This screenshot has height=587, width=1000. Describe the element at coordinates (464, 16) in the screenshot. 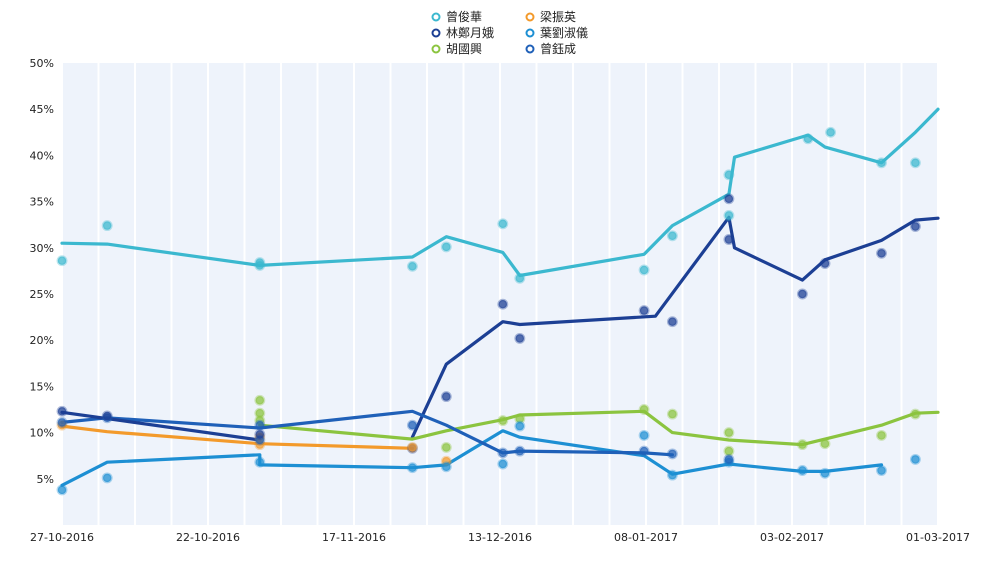

I see `legend-label: 曾俊華` at that location.